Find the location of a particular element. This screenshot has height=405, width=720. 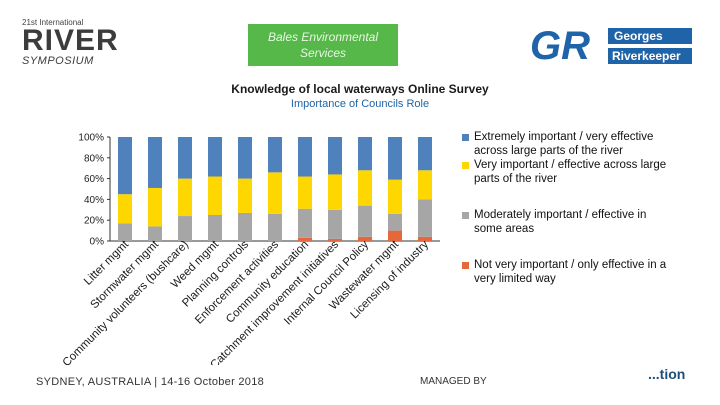

y-tick-label: 20% is located at coordinates (94, 221).